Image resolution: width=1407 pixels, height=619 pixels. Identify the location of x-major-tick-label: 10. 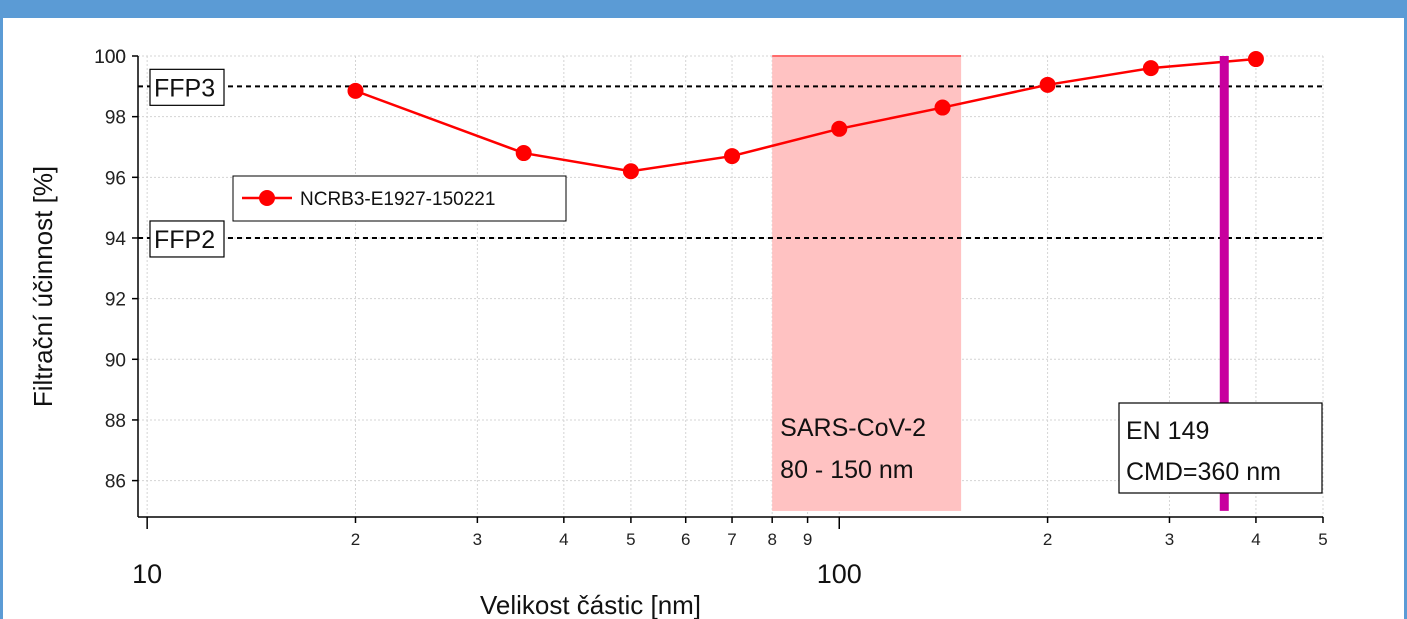
(147, 574).